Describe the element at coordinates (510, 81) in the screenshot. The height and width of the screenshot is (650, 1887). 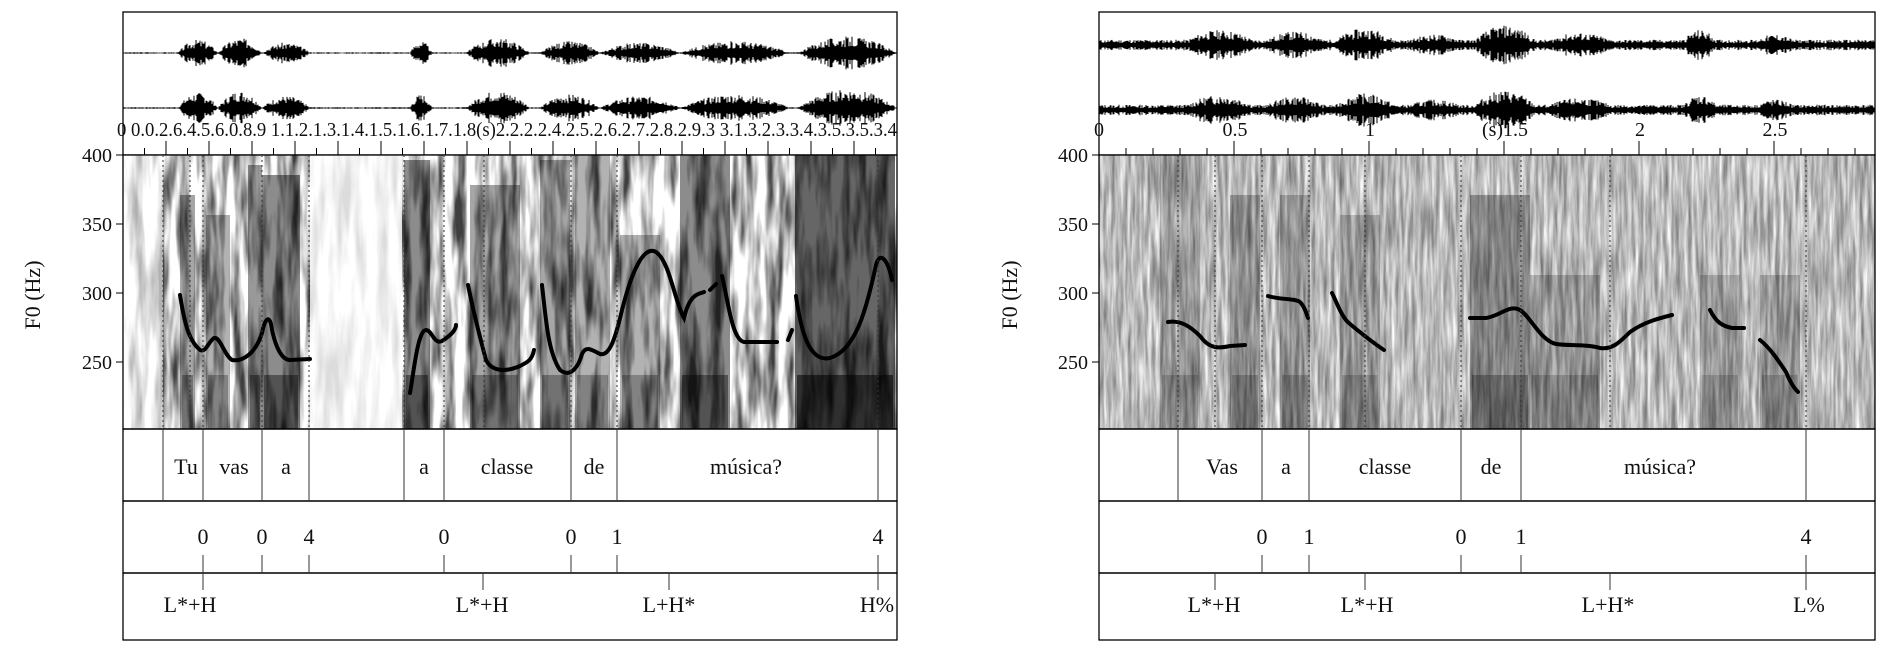
I see `left-waveform` at that location.